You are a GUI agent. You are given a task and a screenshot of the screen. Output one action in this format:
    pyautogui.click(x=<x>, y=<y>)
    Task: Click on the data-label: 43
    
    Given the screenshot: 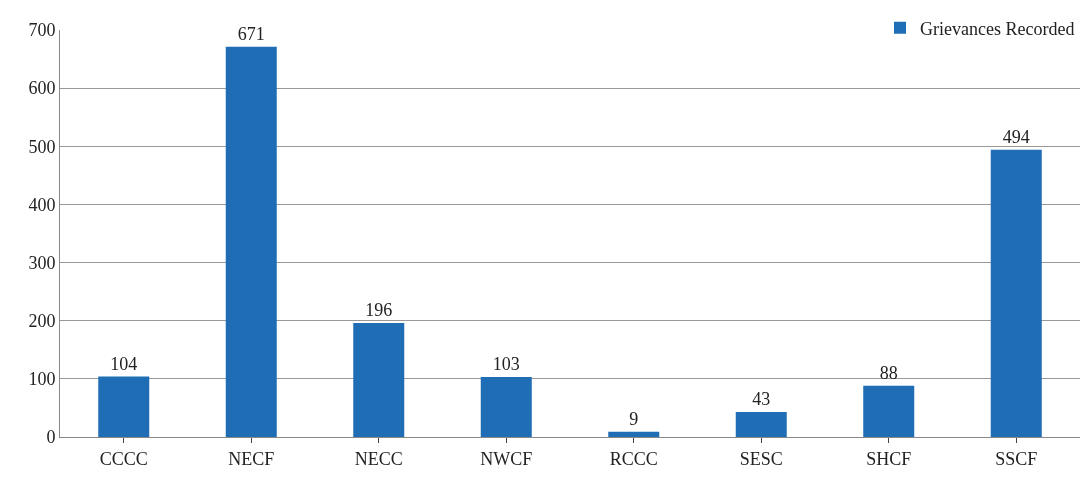 What is the action you would take?
    pyautogui.click(x=761, y=399)
    